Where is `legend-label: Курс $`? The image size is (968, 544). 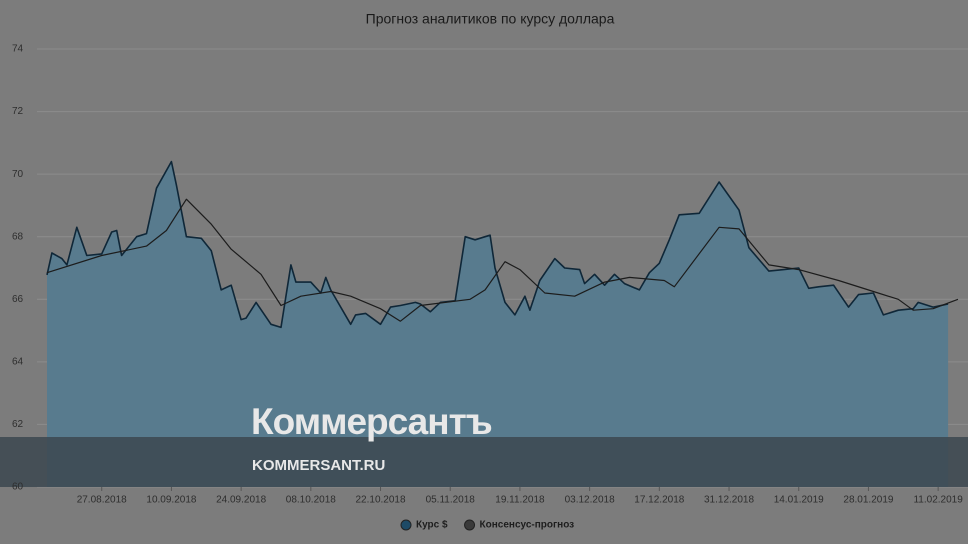 legend-label: Курс $ is located at coordinates (432, 525).